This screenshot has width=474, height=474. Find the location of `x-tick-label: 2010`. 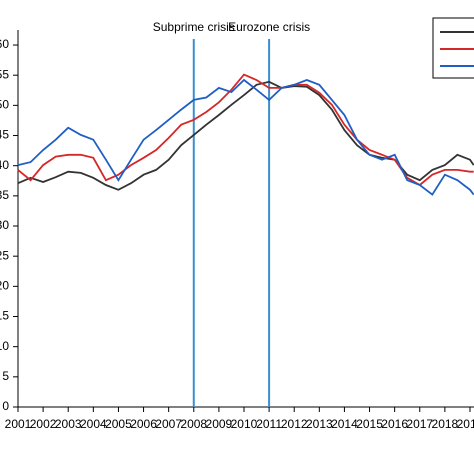

x-tick-label: 2010 is located at coordinates (244, 424).